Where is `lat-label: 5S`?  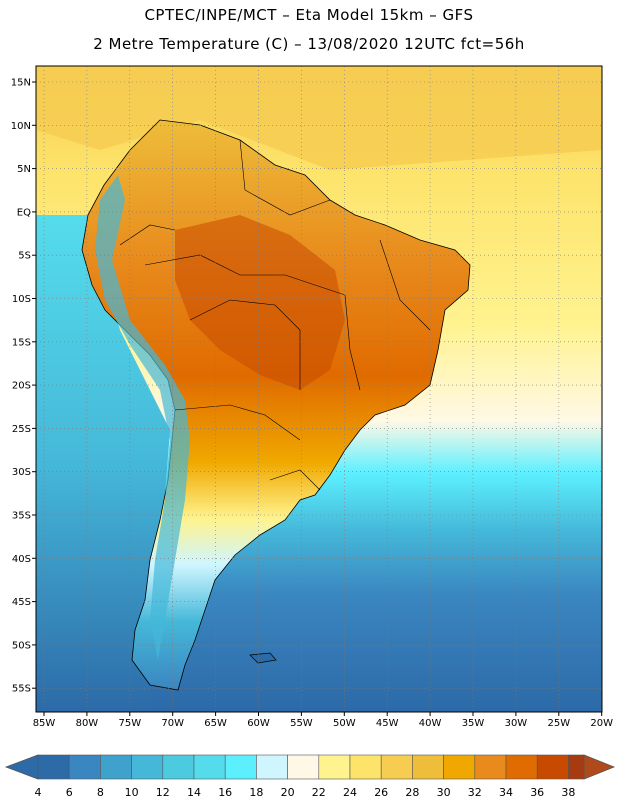 lat-label: 5S is located at coordinates (24, 256).